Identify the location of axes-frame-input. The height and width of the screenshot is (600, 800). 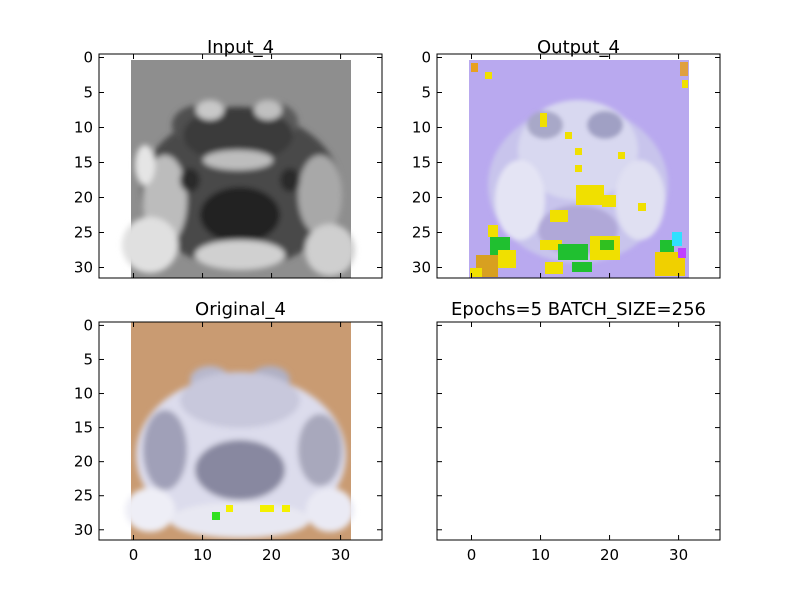
(240, 166).